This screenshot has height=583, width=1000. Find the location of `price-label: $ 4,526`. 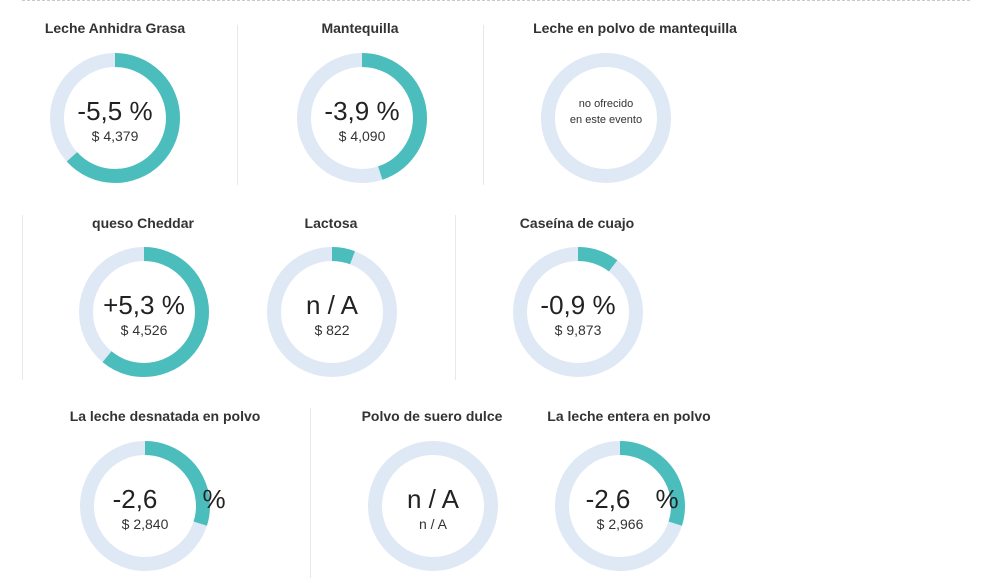

price-label: $ 4,526 is located at coordinates (144, 330).